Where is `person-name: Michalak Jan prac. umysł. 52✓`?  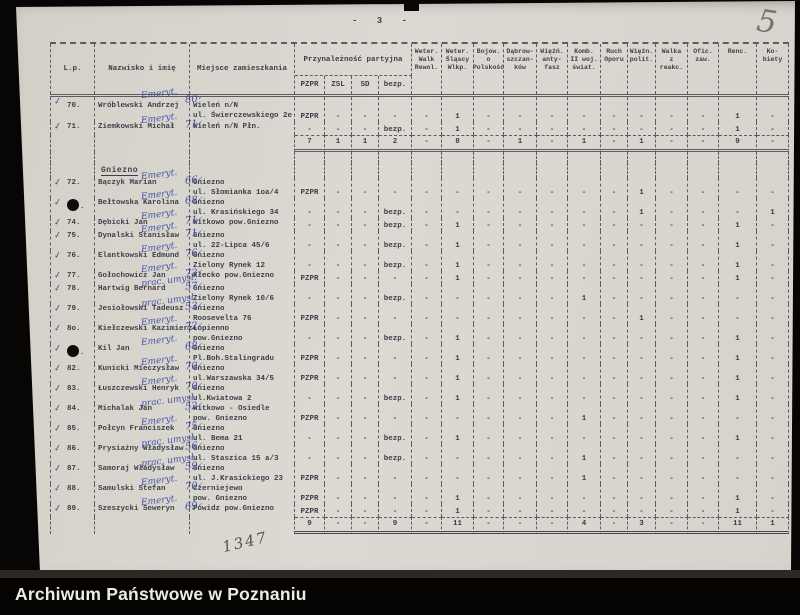
person-name: Michalak Jan prac. umysł. 52✓ is located at coordinates (149, 408).